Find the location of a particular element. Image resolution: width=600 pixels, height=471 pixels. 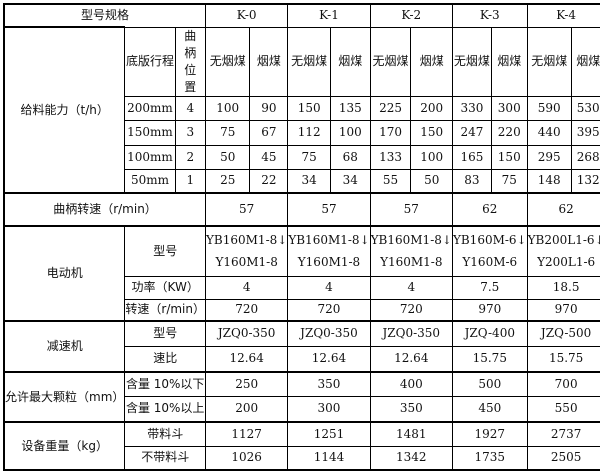

motor-value: YB160M-6↓ Y160M-6 is located at coordinates (489, 251).